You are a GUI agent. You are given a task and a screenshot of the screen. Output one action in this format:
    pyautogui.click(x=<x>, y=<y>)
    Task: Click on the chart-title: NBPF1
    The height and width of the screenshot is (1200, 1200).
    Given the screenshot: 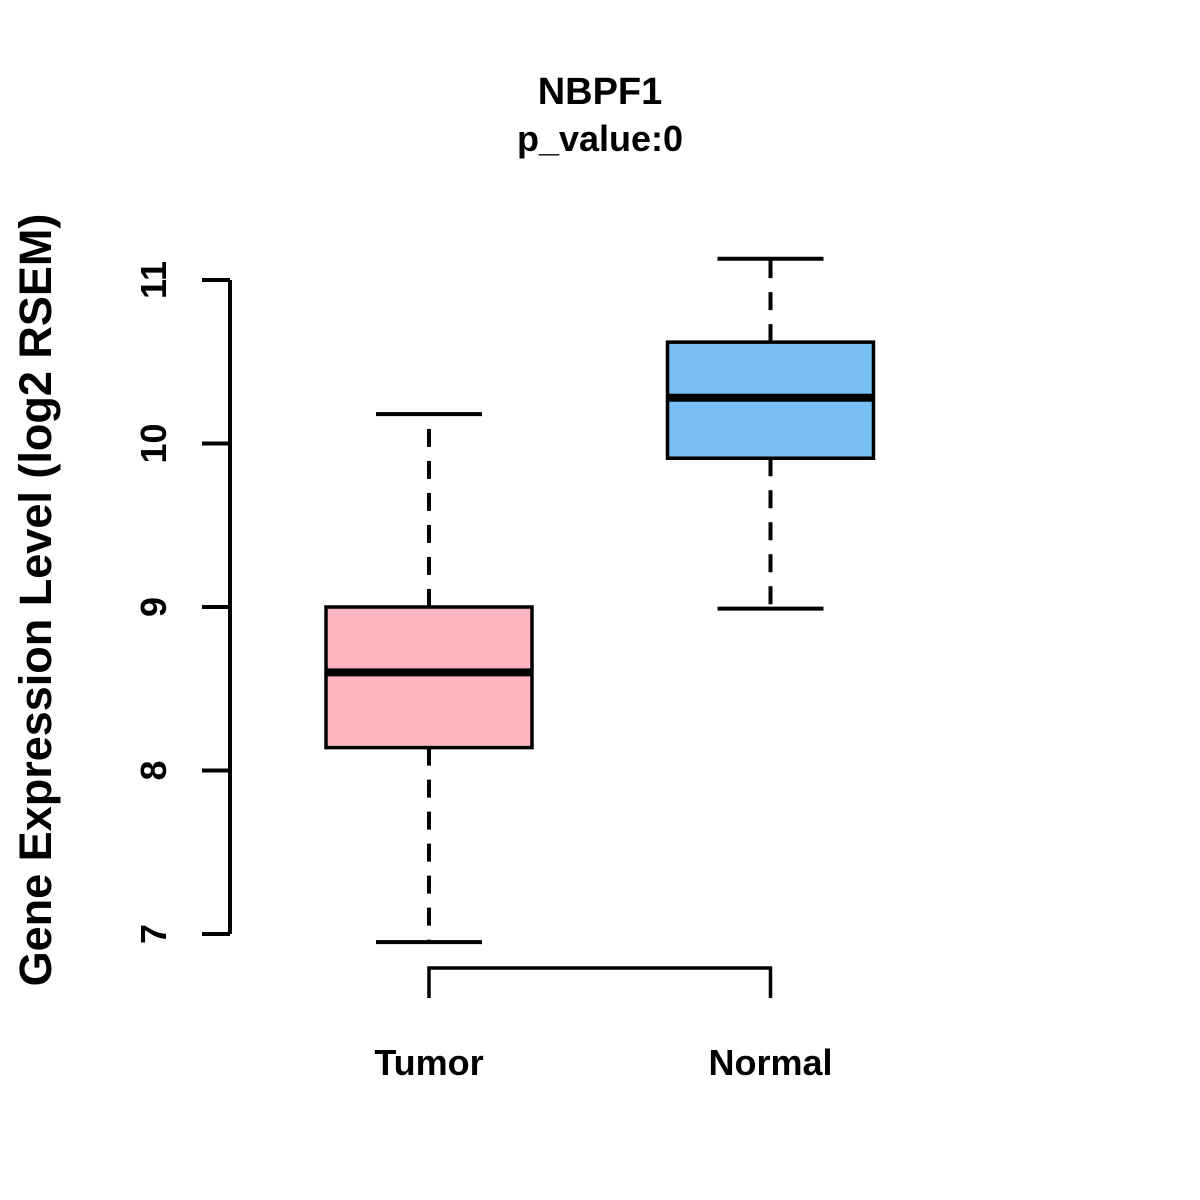 What is the action you would take?
    pyautogui.click(x=600, y=92)
    